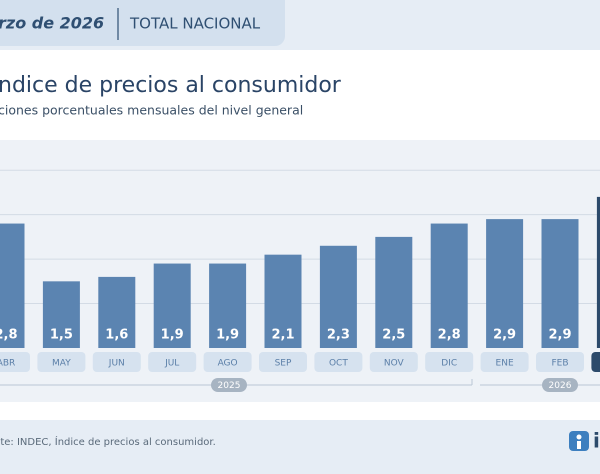 This screenshot has height=474, width=600. I want to click on value-label: 1,5, so click(61, 335).